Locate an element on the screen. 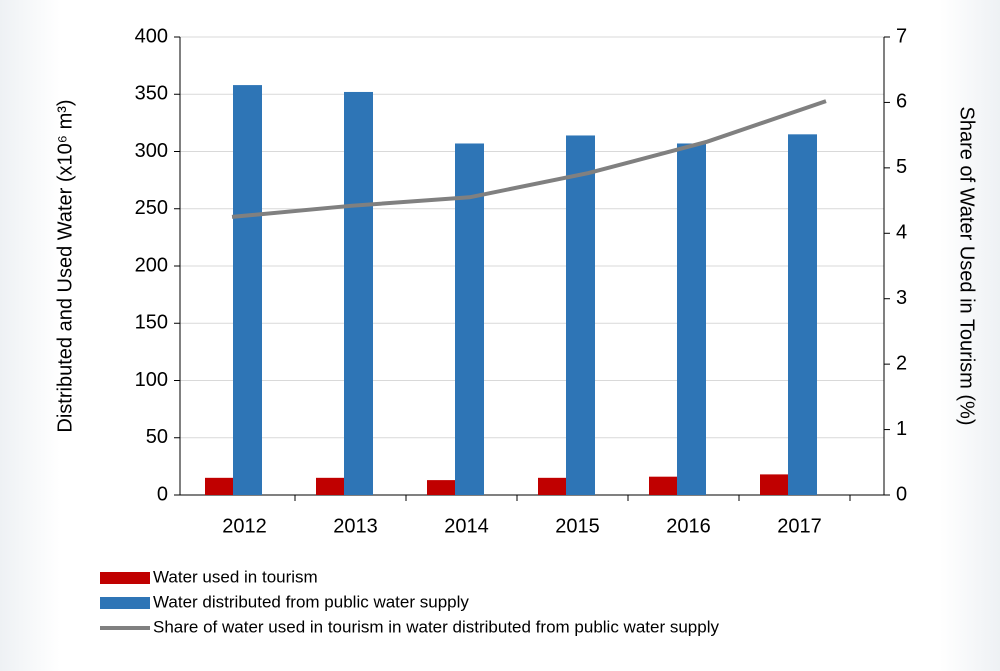 The width and height of the screenshot is (1000, 671). x-tick-label: 2017 is located at coordinates (799, 526).